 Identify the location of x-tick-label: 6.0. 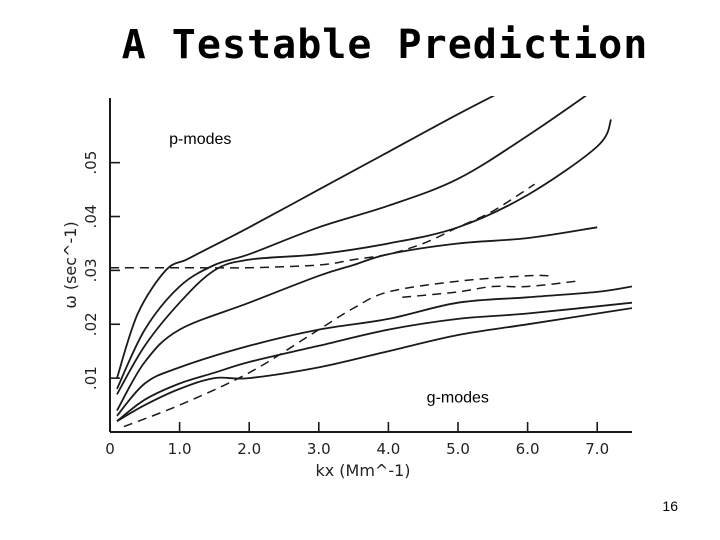
(528, 449).